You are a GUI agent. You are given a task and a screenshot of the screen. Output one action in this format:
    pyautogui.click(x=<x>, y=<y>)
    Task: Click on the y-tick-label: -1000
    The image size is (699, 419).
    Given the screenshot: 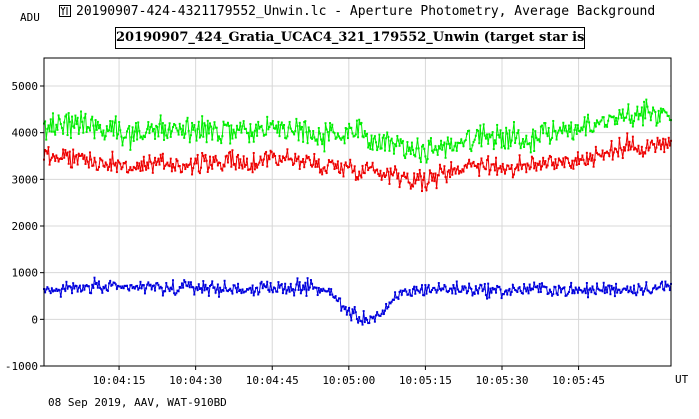 What is the action you would take?
    pyautogui.click(x=21, y=366)
    